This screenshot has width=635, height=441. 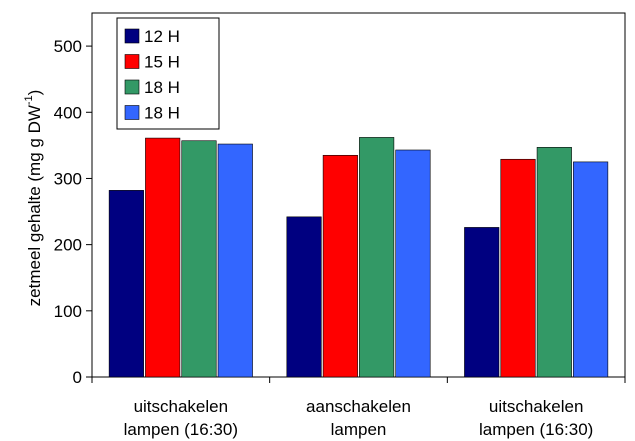 I want to click on legend: 12 H 15 H 18 H 18 H, so click(x=168, y=73).